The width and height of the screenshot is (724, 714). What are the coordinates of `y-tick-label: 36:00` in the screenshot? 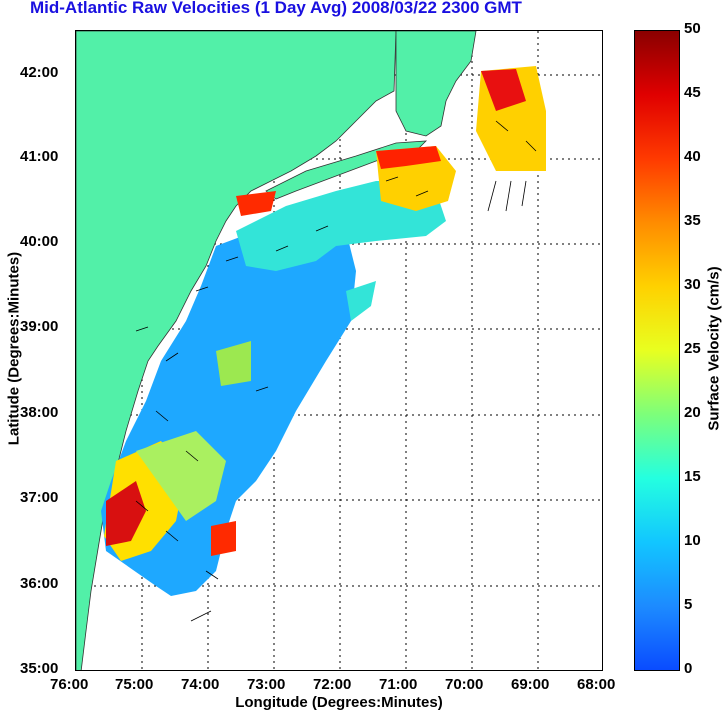 It's located at (39, 583).